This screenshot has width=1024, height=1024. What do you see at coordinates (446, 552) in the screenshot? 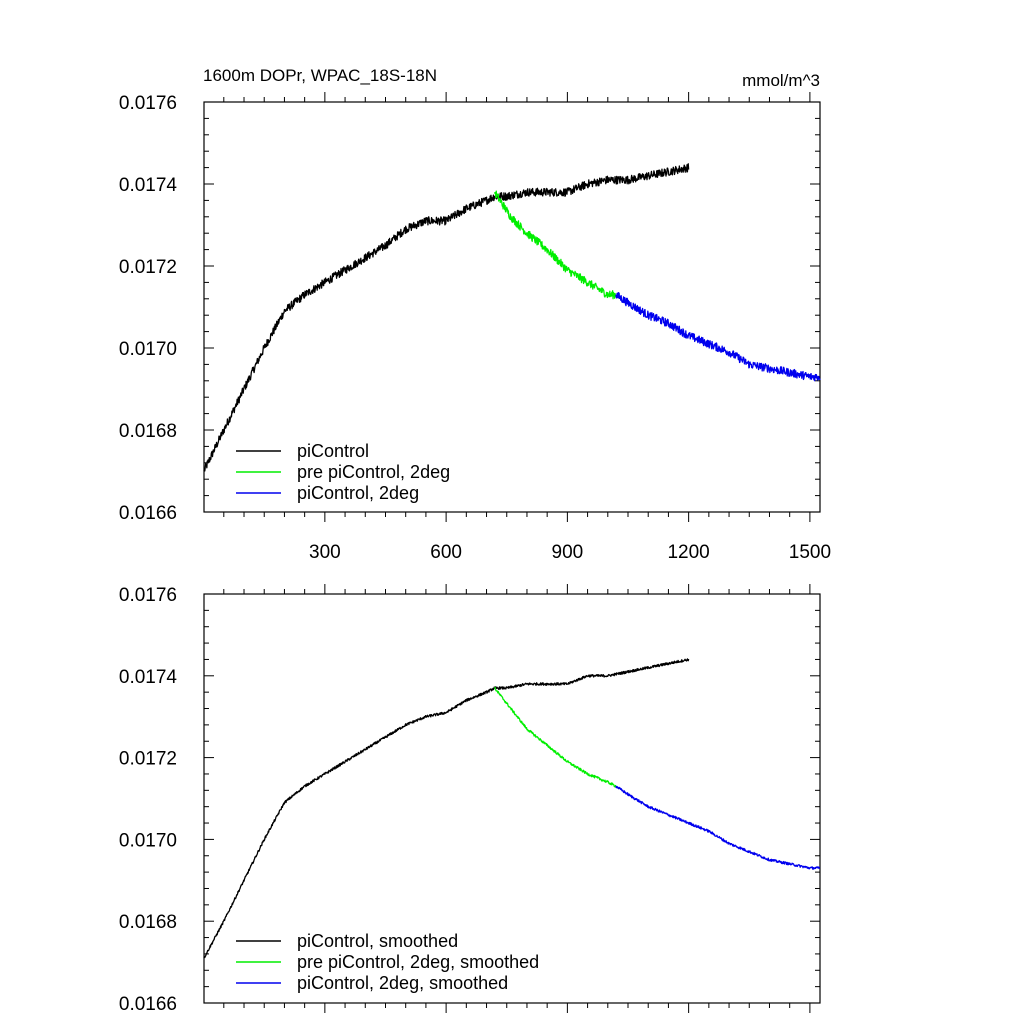
I see `x-tick-label: 600` at bounding box center [446, 552].